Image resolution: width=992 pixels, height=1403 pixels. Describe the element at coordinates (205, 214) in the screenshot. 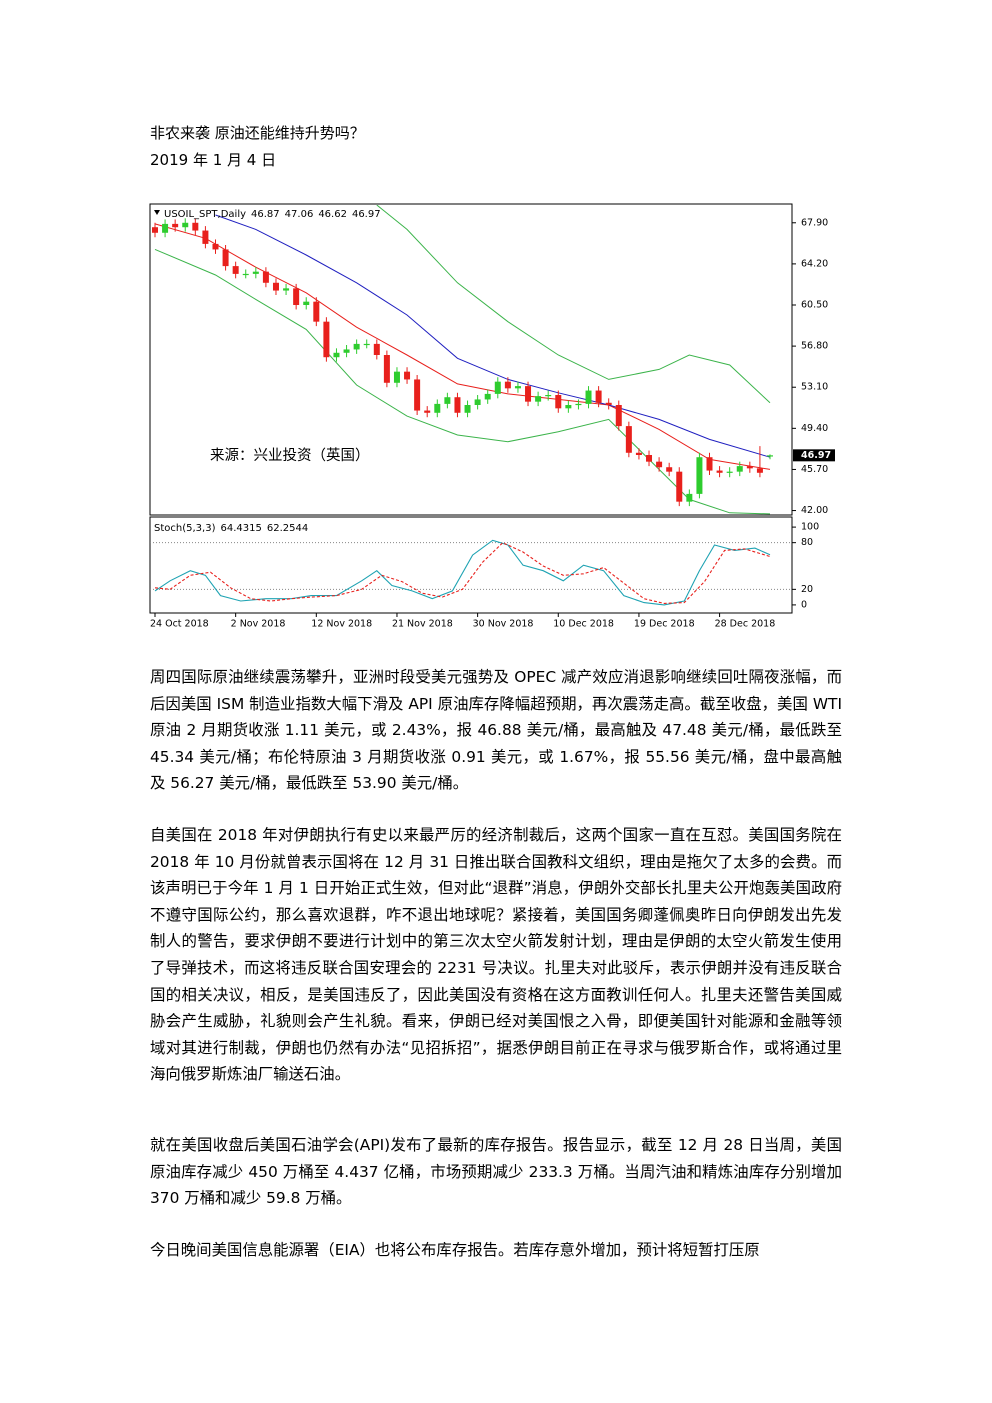

I see `header-value: USOIL_SPT,Daily` at that location.